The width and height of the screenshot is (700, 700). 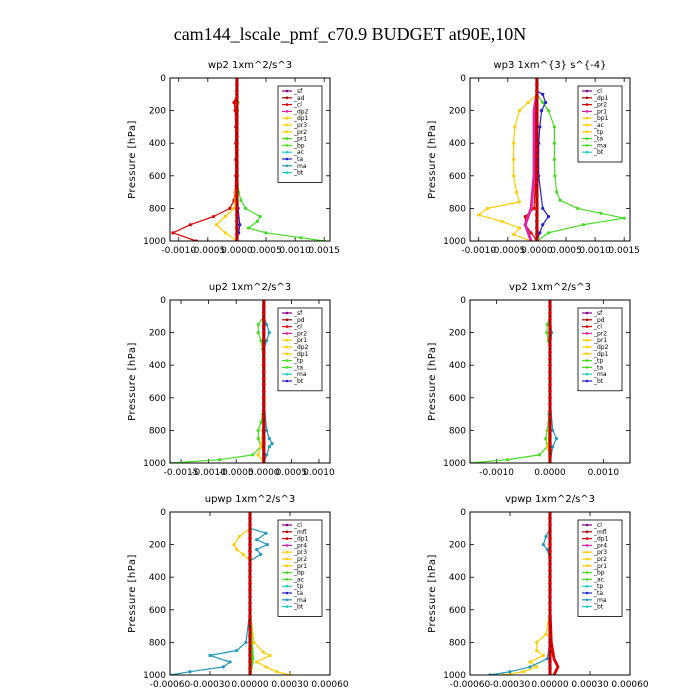 What do you see at coordinates (329, 685) in the screenshot?
I see `x-tick-label: 0.00060` at bounding box center [329, 685].